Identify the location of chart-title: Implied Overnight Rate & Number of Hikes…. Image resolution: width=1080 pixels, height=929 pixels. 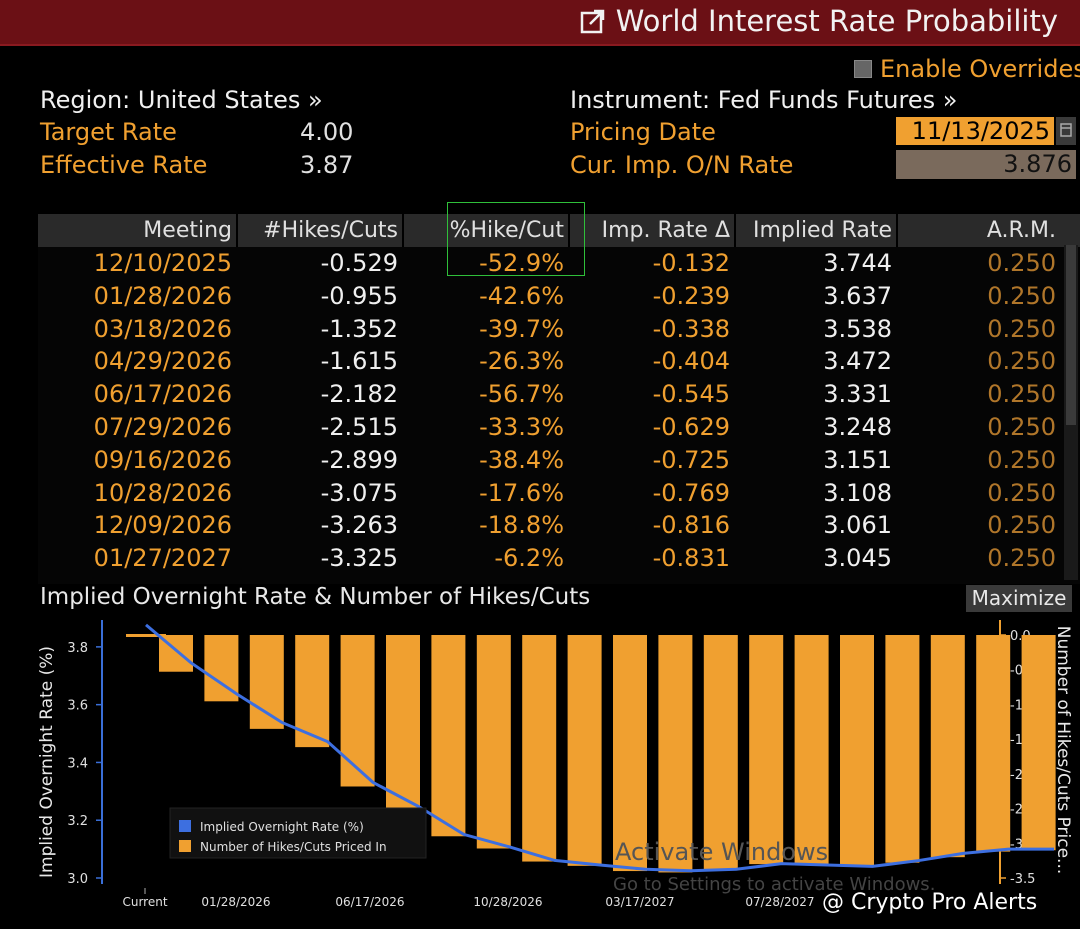
(315, 597).